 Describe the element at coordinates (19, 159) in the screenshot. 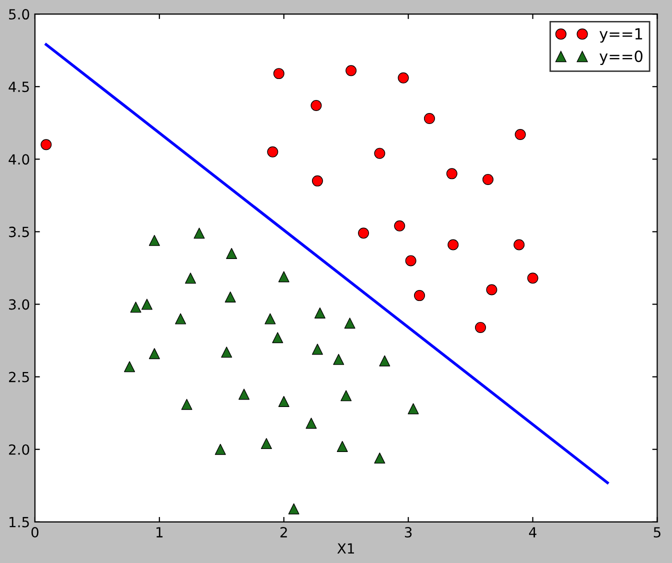

I see `y-tick-label: 4.0` at that location.